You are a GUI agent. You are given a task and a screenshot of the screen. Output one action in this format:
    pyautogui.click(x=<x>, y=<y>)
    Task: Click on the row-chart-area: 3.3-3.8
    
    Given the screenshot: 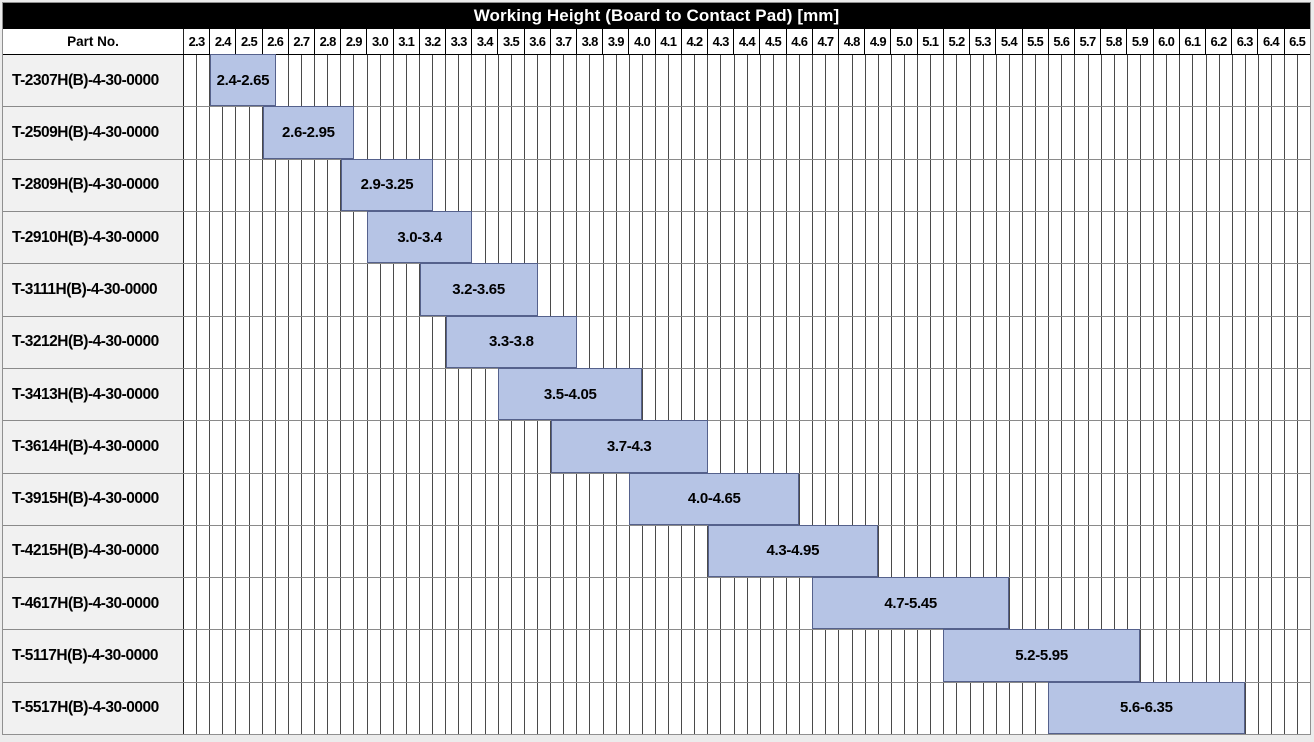 What is the action you would take?
    pyautogui.click(x=747, y=341)
    